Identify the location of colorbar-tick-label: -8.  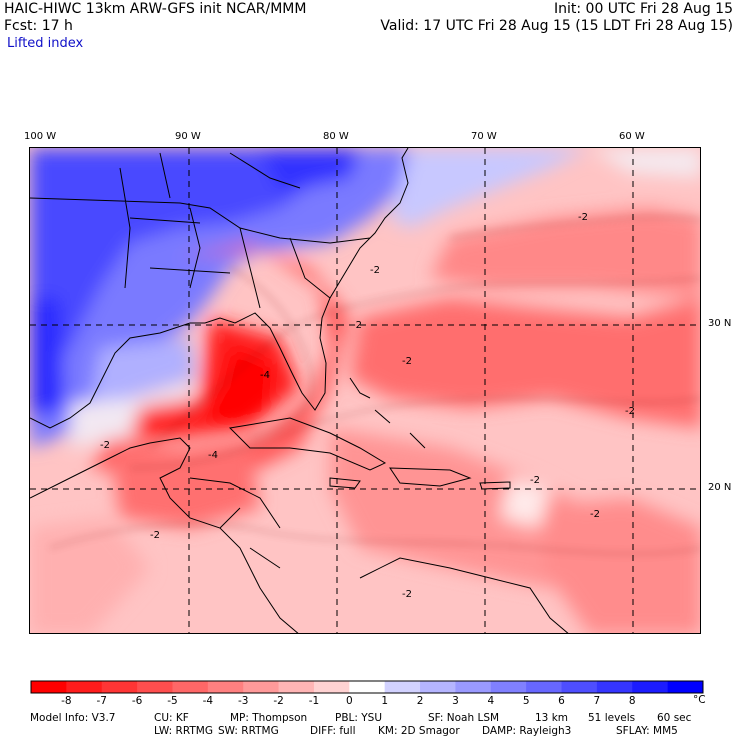
(66, 701).